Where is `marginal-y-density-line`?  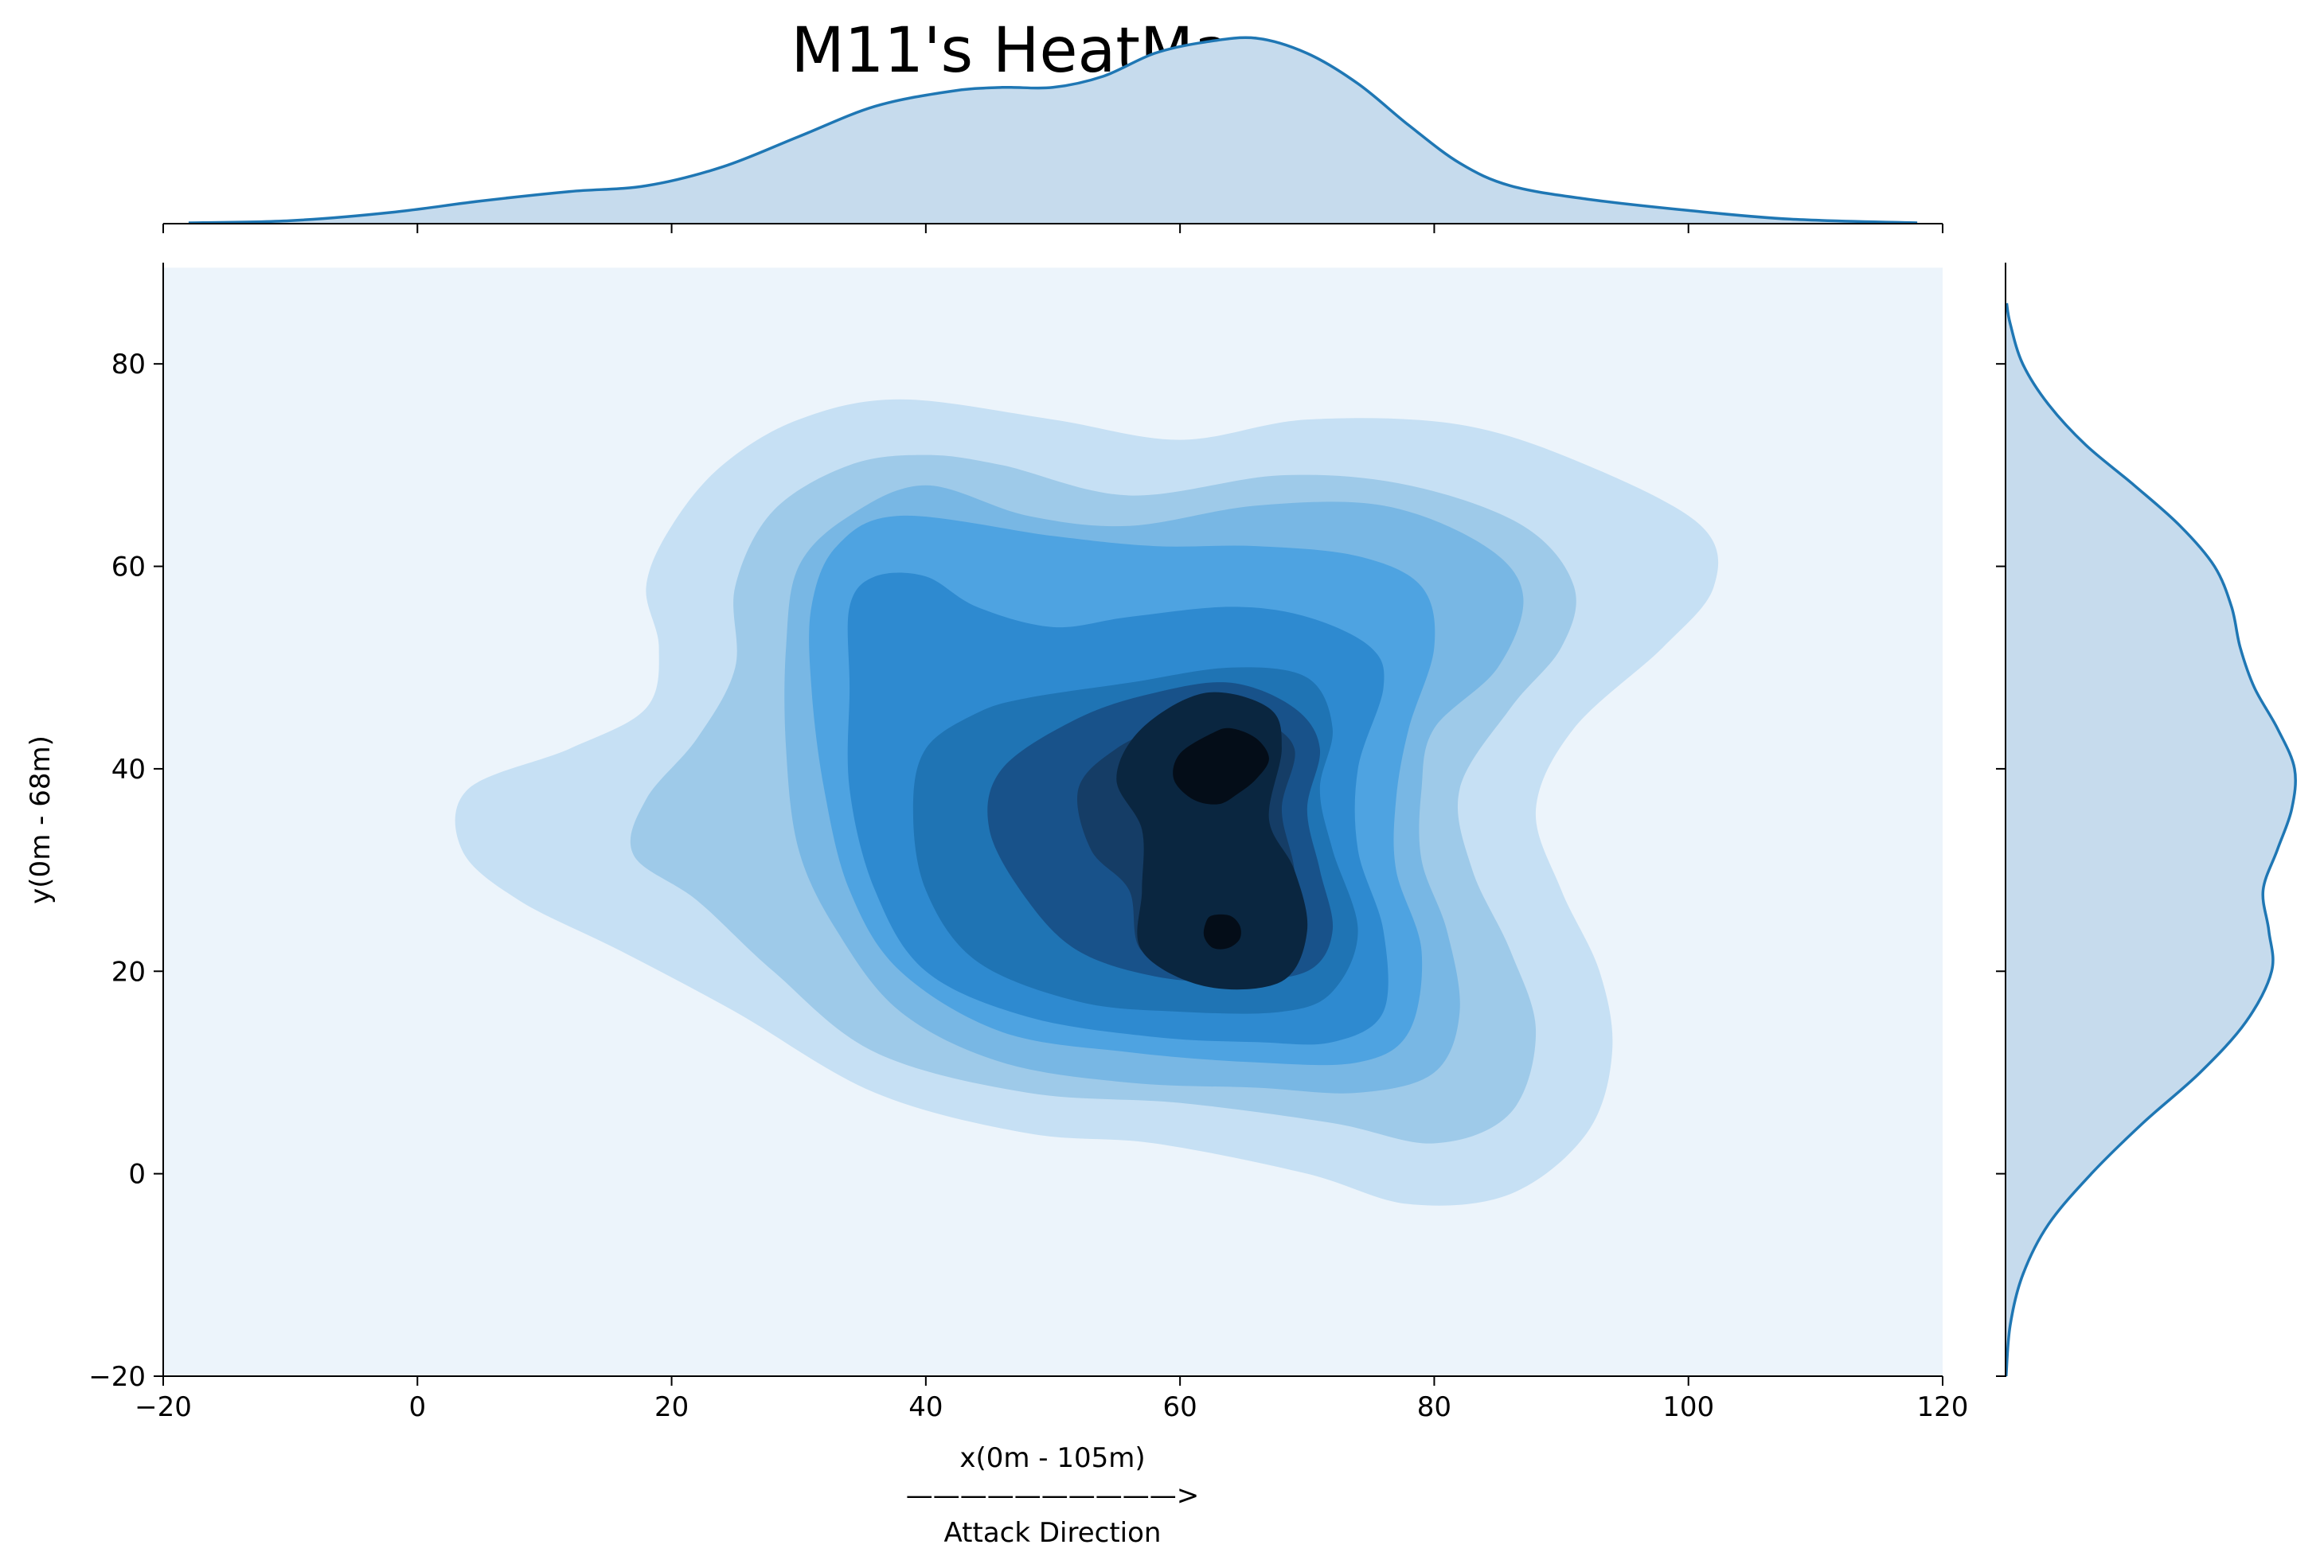 marginal-y-density-line is located at coordinates (2150, 840).